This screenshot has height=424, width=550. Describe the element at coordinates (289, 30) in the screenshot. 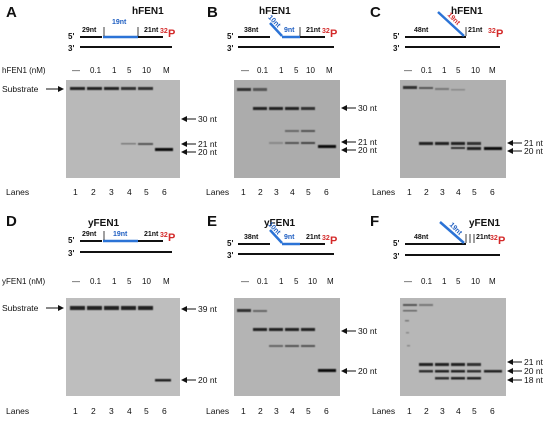

I see `segment-label: 9nt` at that location.